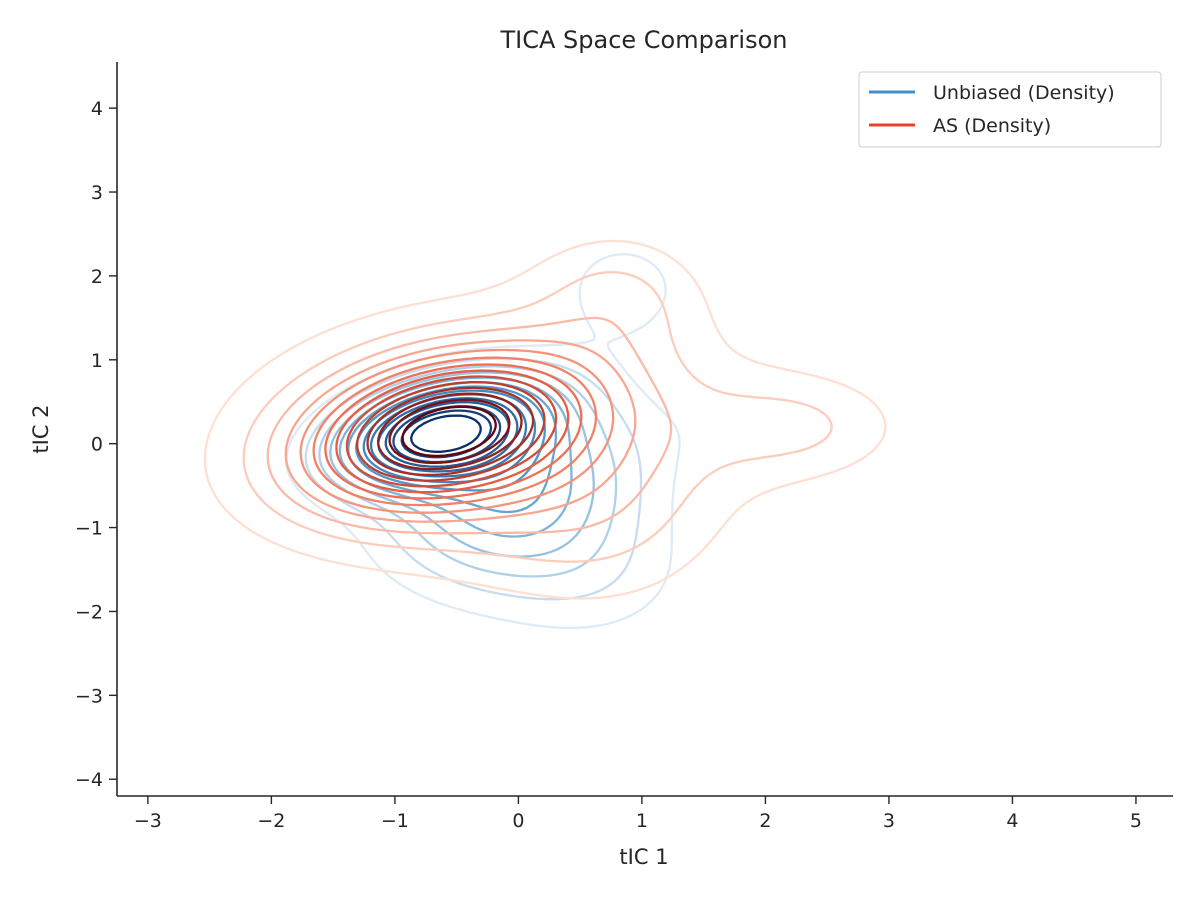 The width and height of the screenshot is (1200, 901). I want to click on y-tick-label: 0, so click(97, 445).